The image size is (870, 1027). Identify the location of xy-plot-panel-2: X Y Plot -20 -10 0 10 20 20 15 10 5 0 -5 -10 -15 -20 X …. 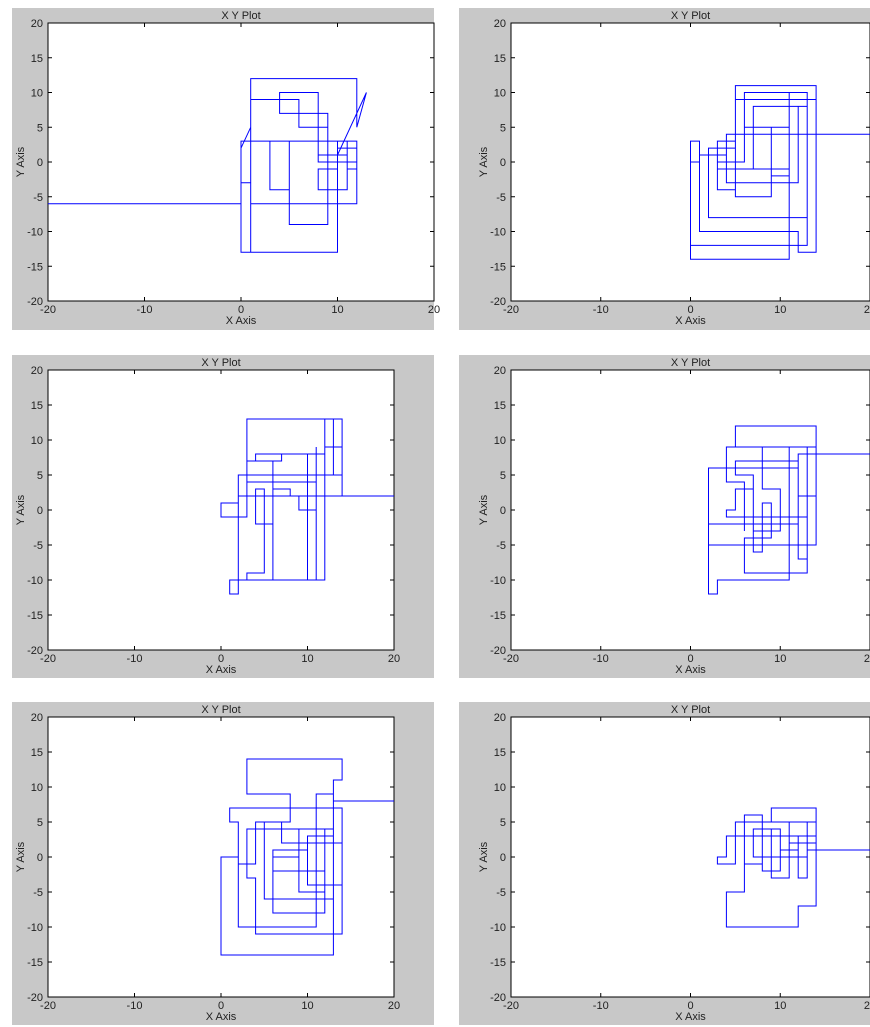
(664, 169).